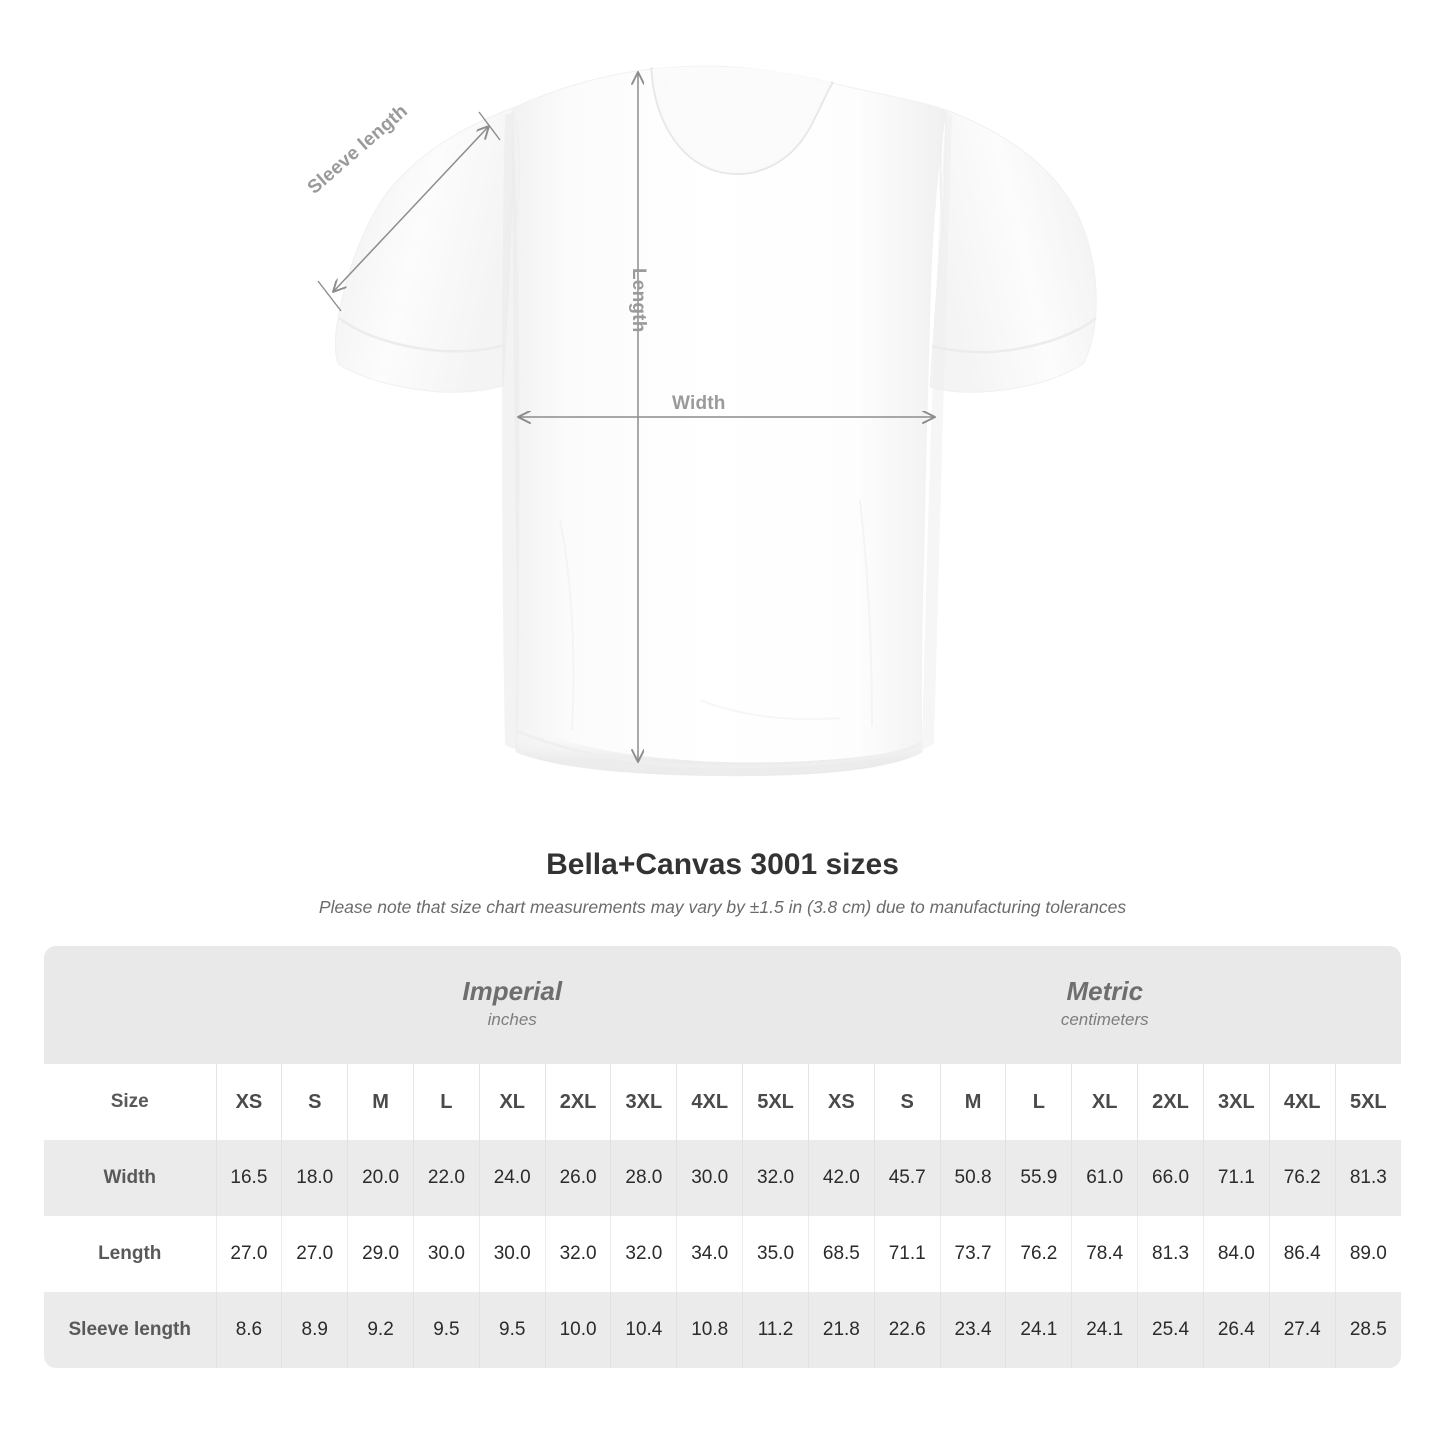  What do you see at coordinates (380, 1178) in the screenshot?
I see `cell-width-imperial-m: 20.0` at bounding box center [380, 1178].